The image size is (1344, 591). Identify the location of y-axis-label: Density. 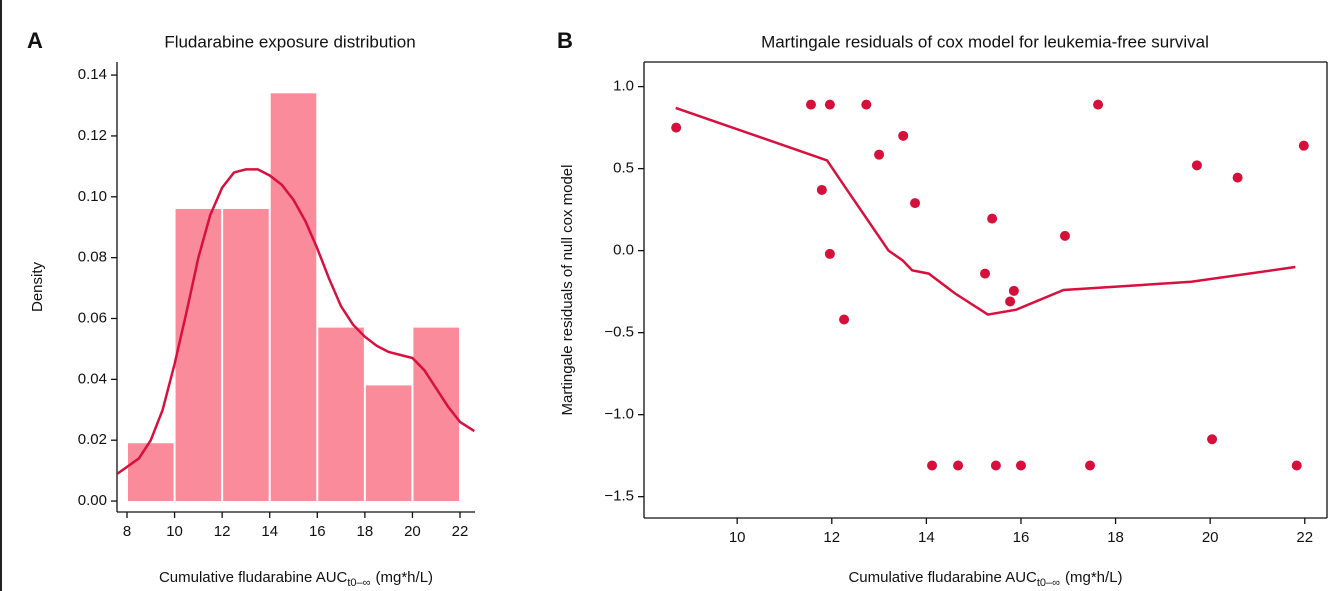
(37, 286).